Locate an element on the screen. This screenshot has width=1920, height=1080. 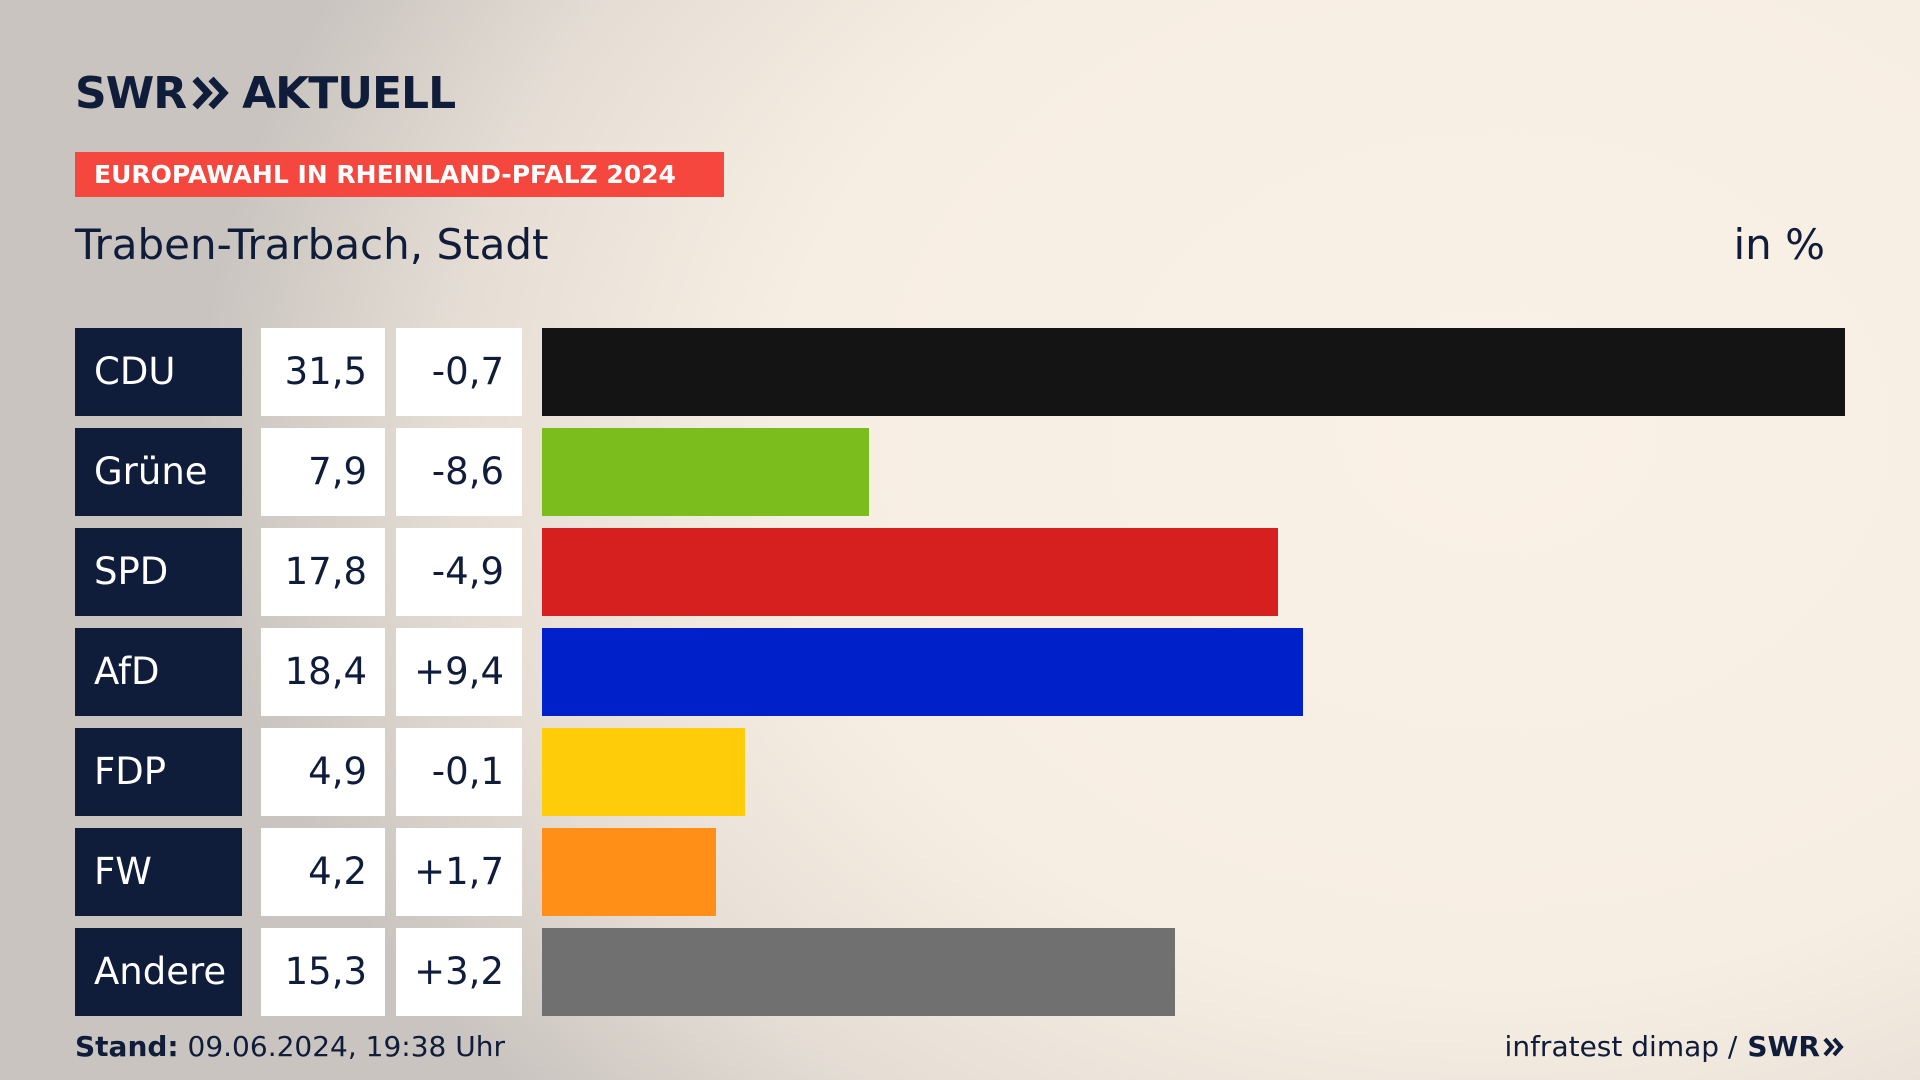
change-value: +9,4 is located at coordinates (459, 672).